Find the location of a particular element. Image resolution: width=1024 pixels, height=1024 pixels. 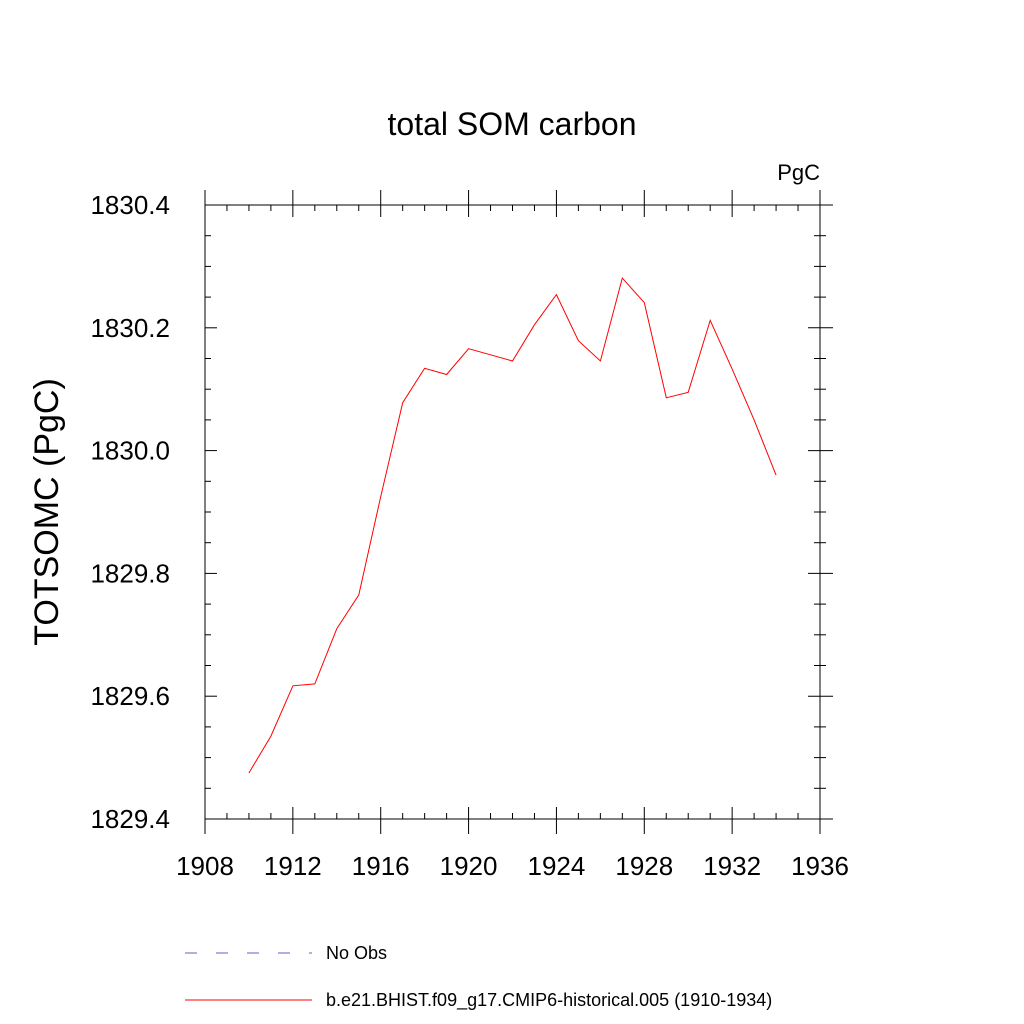

x-tick-label: 1928 is located at coordinates (644, 866).